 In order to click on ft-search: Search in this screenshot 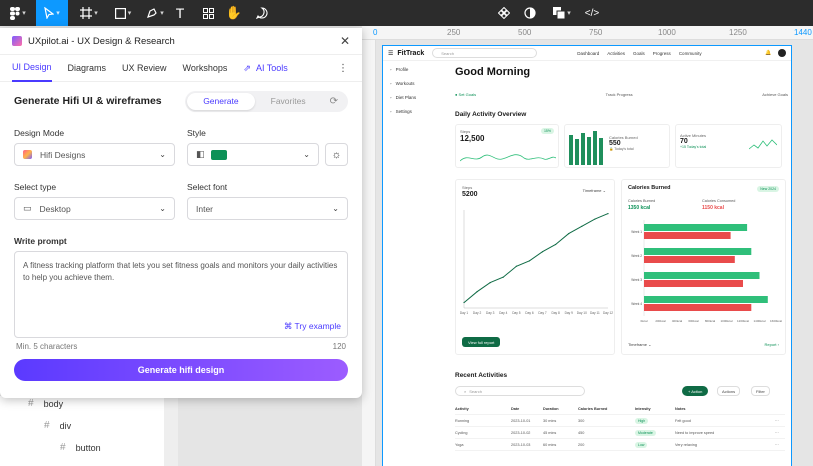, I will do `click(485, 53)`.